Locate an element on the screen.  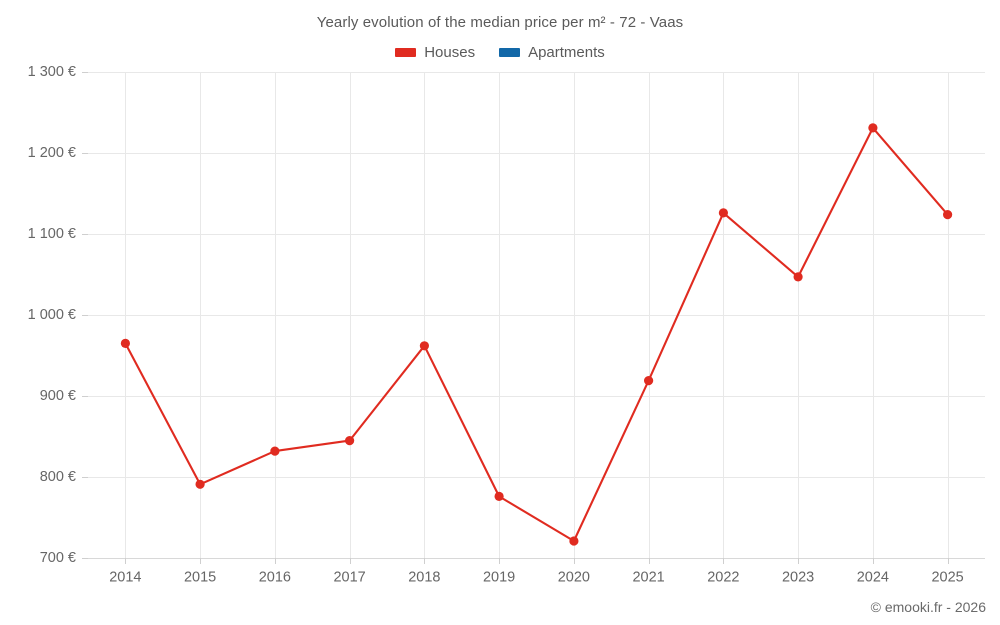
legend-entry-apartments: Apartments is located at coordinates (552, 52).